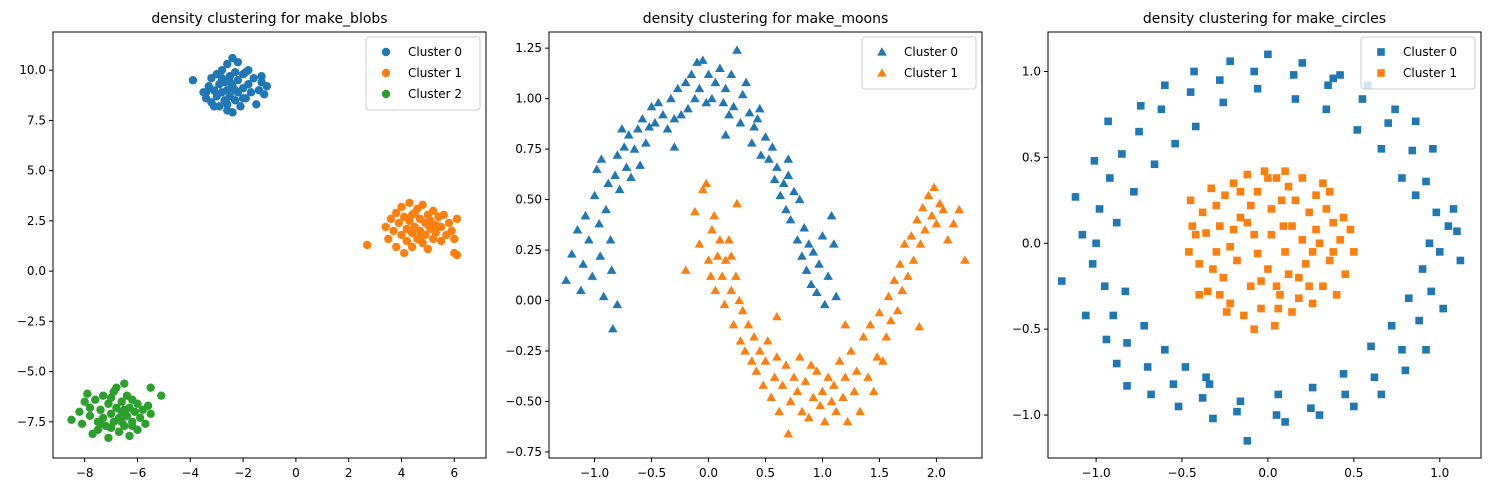 Image resolution: width=1489 pixels, height=490 pixels. I want to click on y-tick-label: −5.0, so click(31, 372).